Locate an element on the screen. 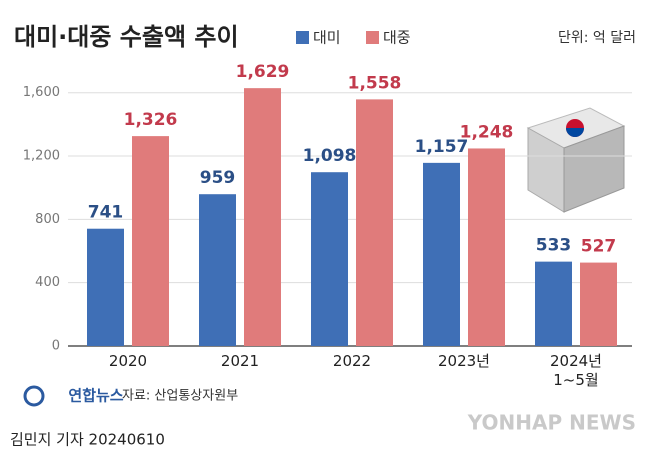  x-tick-label: 2024년 1~5월 is located at coordinates (576, 370).